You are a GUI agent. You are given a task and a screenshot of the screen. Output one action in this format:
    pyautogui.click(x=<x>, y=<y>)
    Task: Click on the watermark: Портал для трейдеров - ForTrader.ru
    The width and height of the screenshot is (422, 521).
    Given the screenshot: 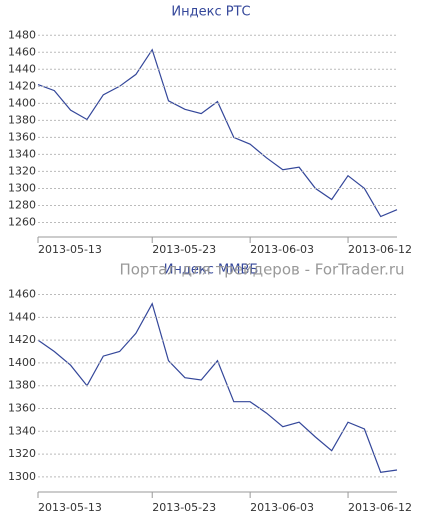 What is the action you would take?
    pyautogui.click(x=261, y=270)
    